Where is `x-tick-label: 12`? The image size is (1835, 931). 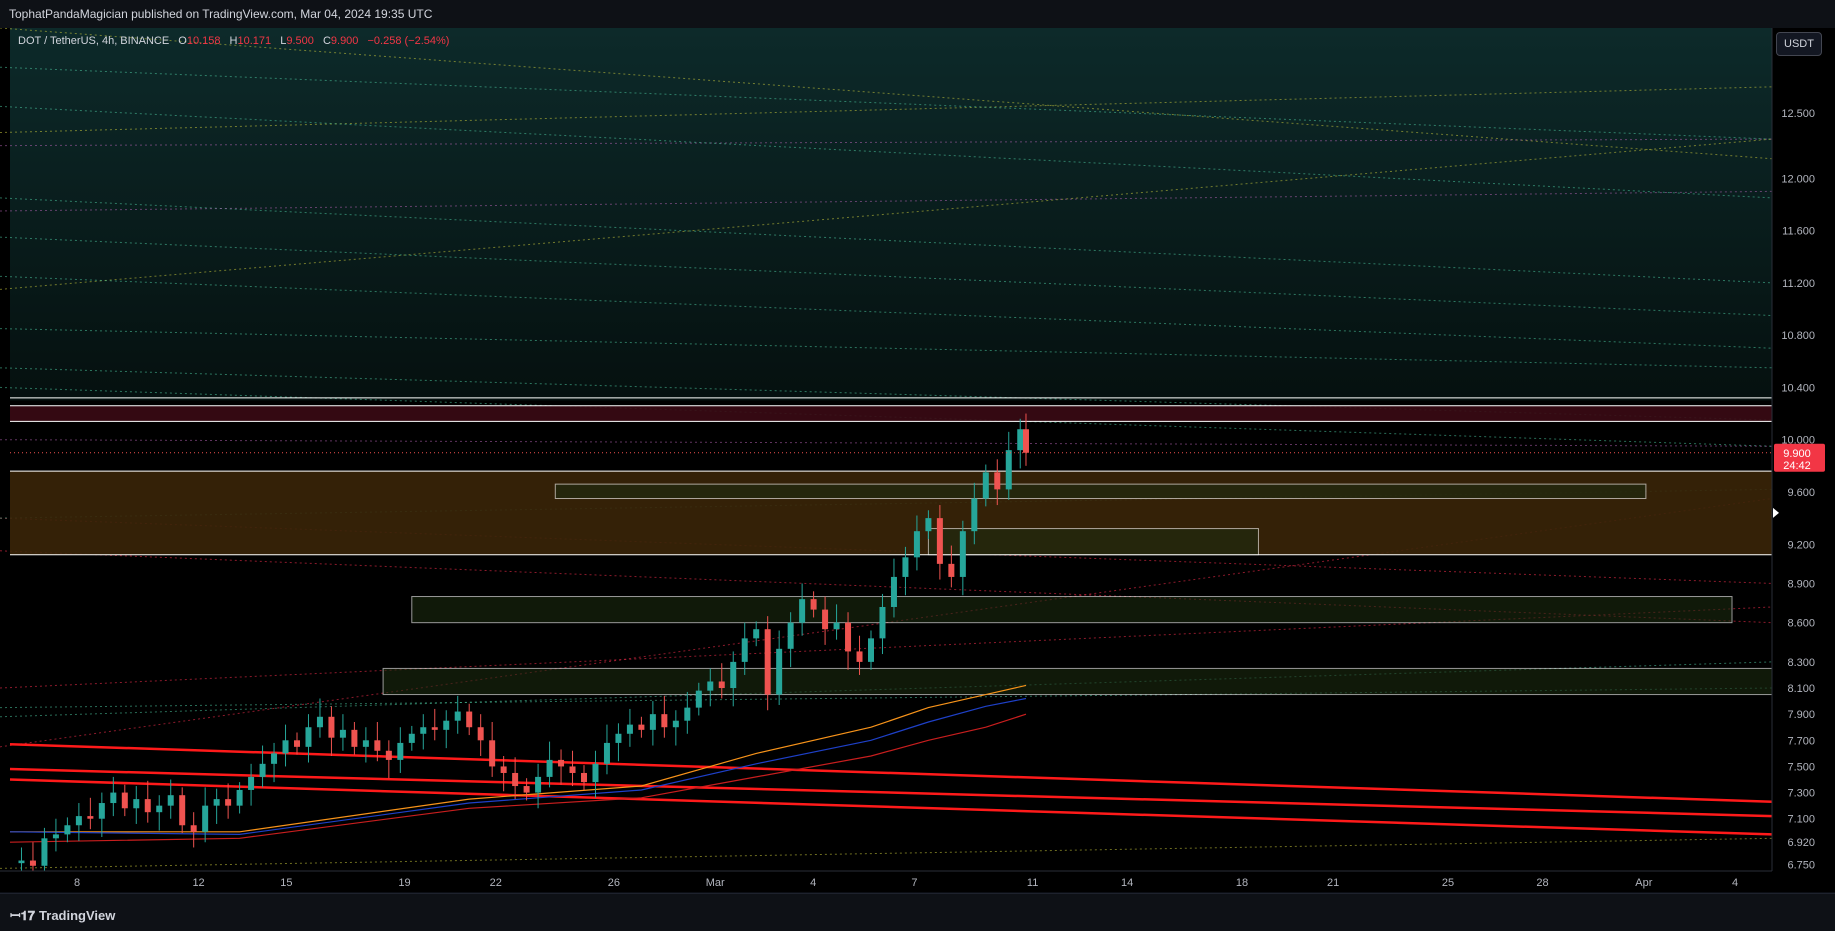
x-tick-label: 12 is located at coordinates (198, 883).